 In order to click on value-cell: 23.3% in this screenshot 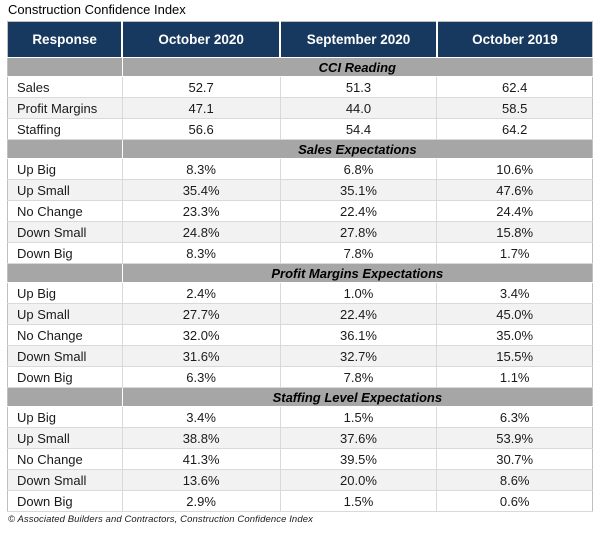, I will do `click(201, 211)`.